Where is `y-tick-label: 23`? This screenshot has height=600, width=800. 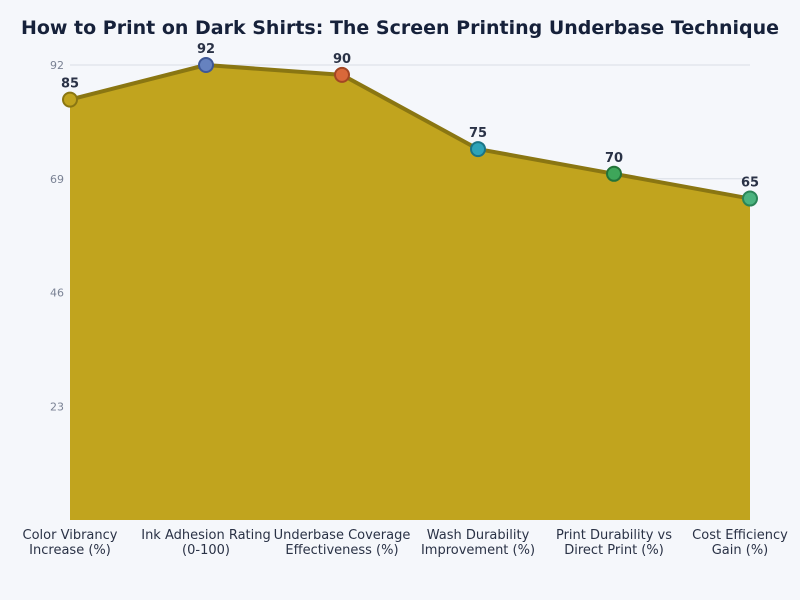
y-tick-label: 23 is located at coordinates (57, 406).